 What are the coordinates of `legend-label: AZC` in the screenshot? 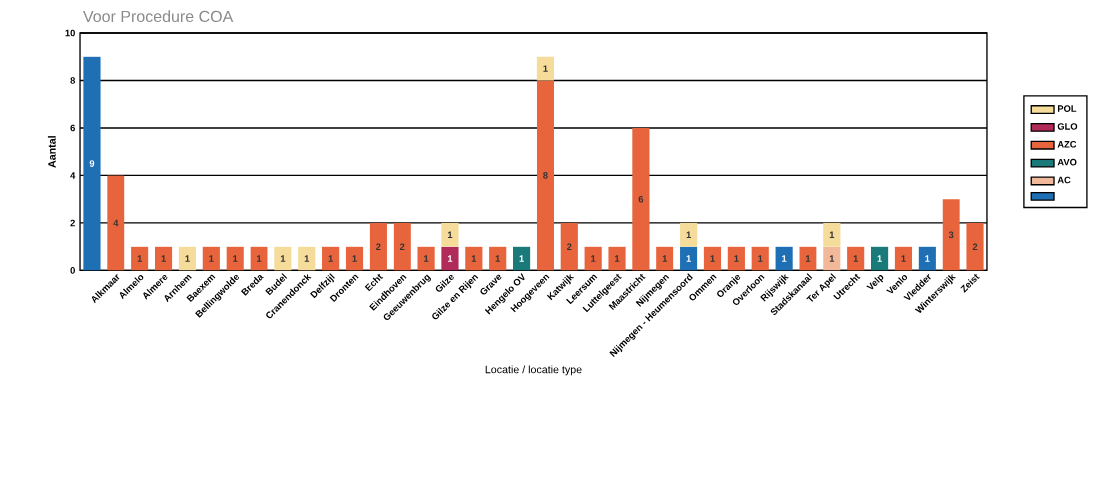 It's located at (1067, 144).